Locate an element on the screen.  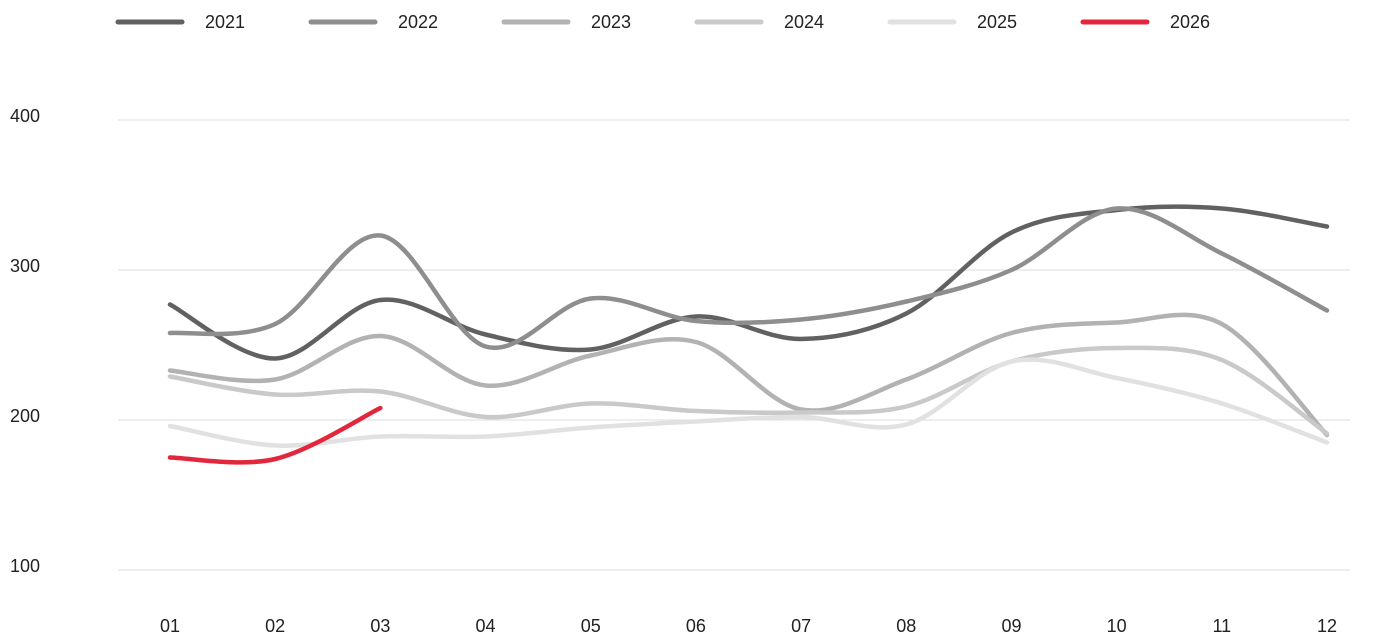
legend-label: 2023 is located at coordinates (611, 22).